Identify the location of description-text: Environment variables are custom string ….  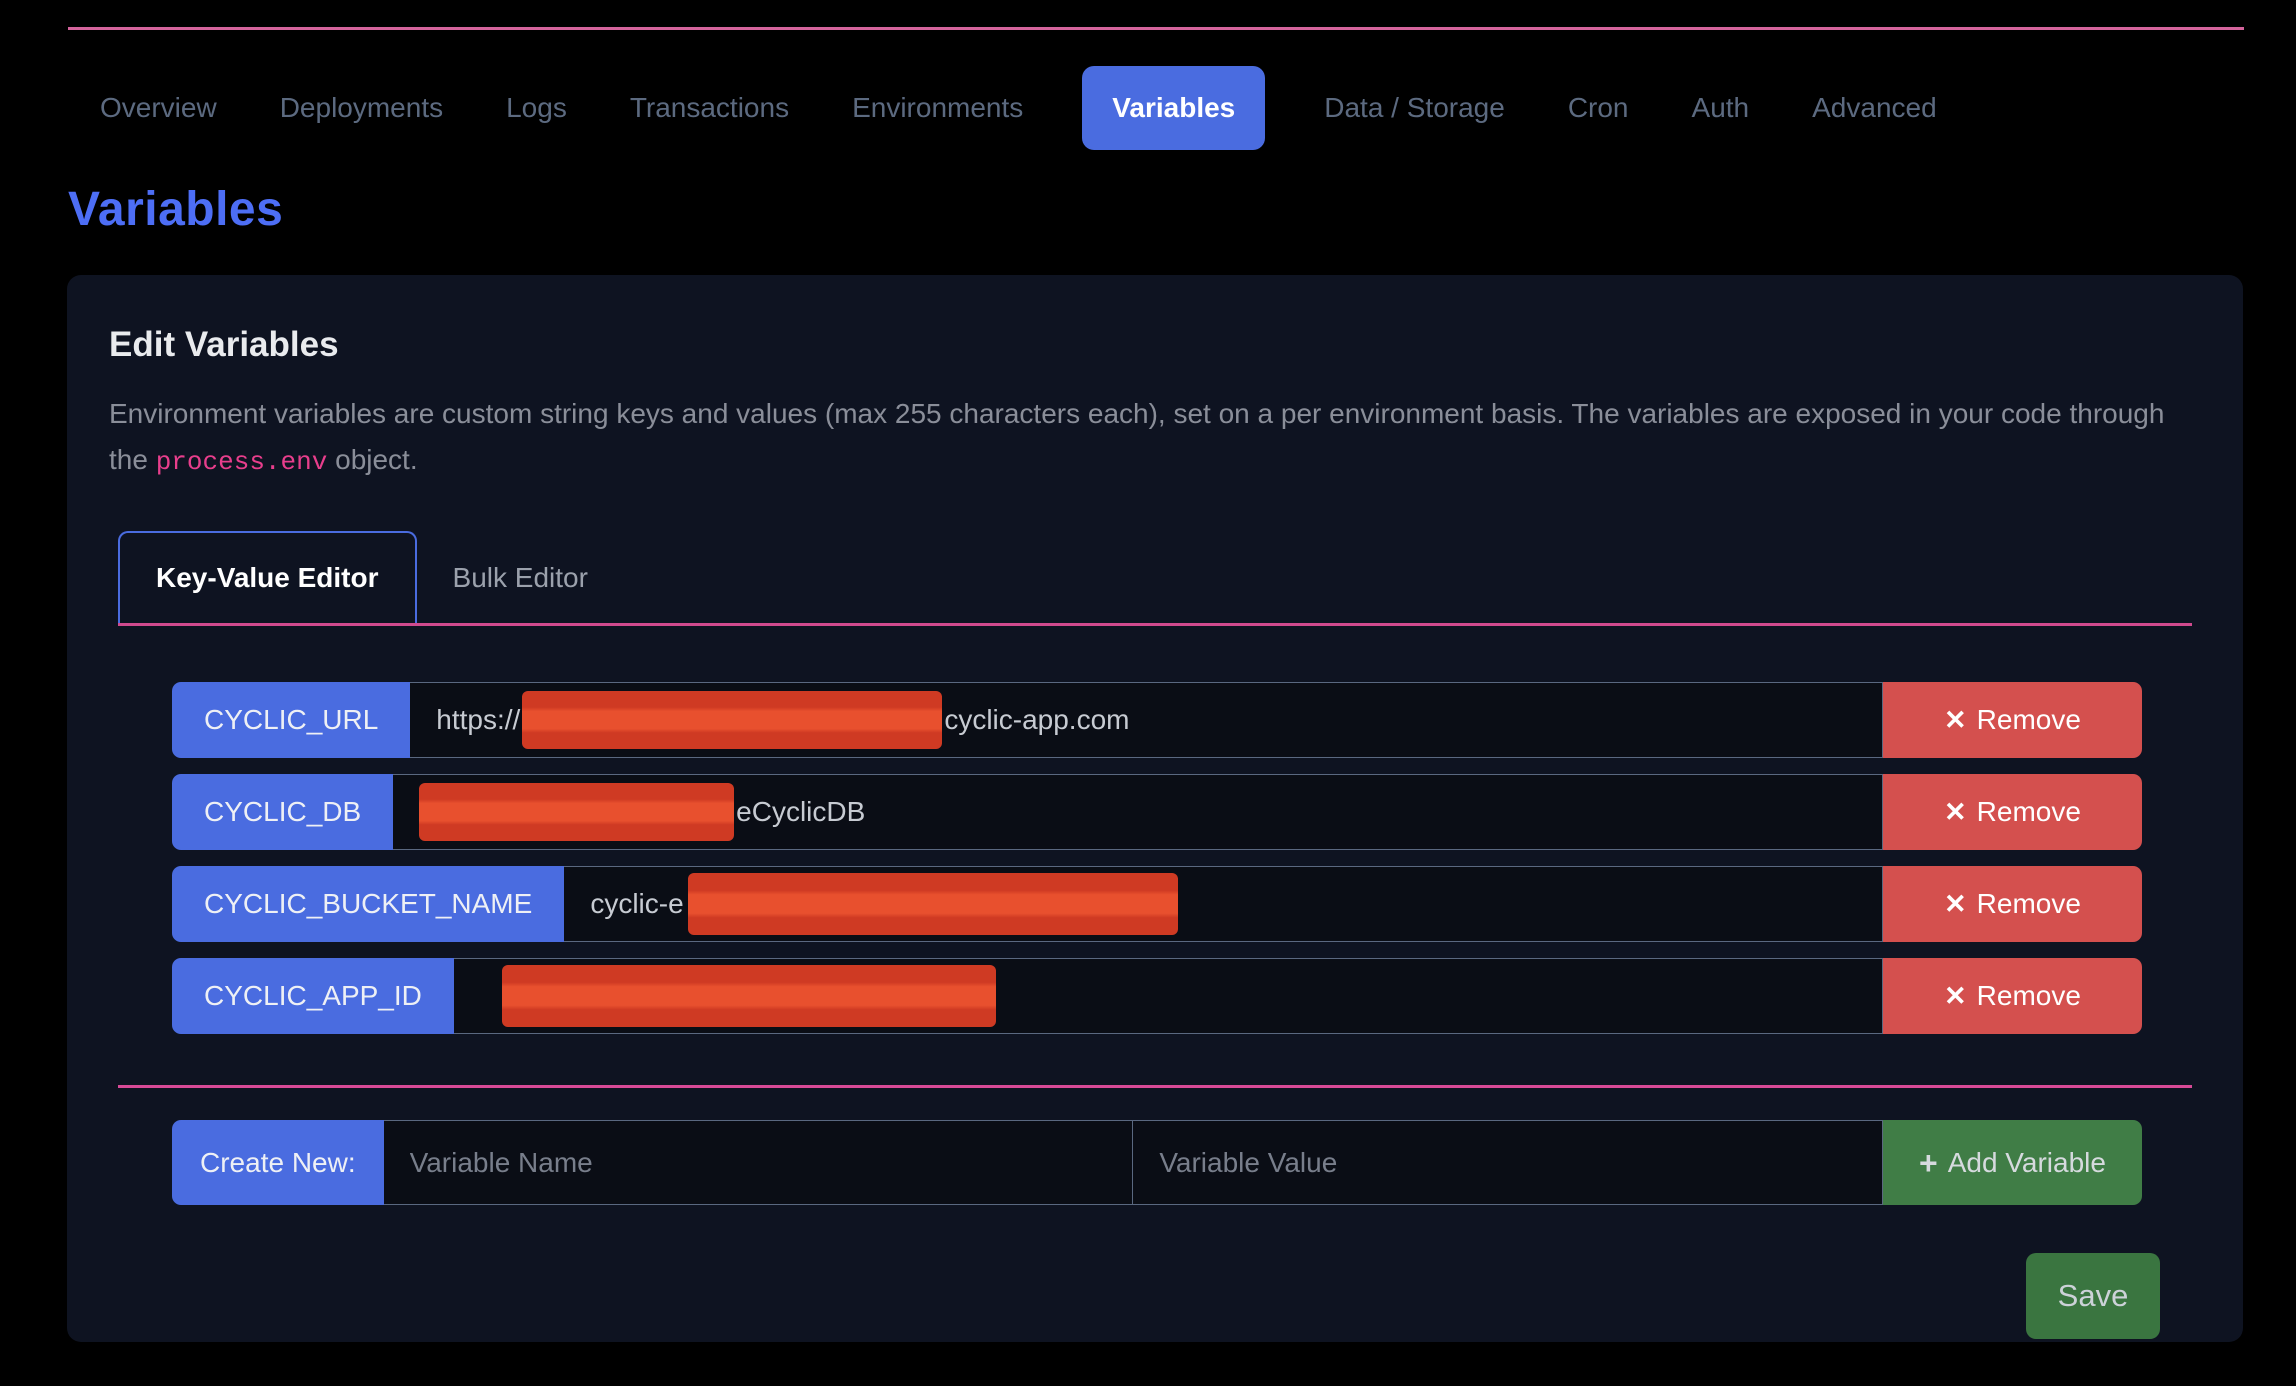
(1137, 436).